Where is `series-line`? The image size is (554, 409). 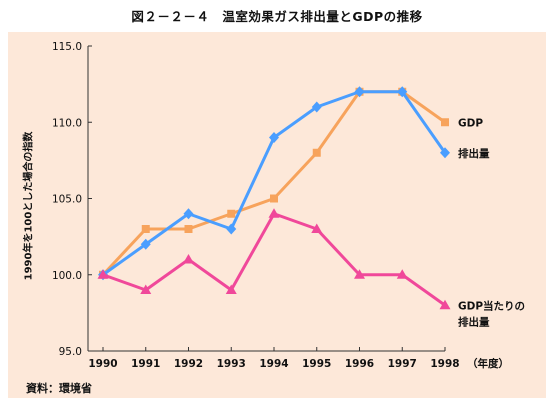 series-line is located at coordinates (274, 259).